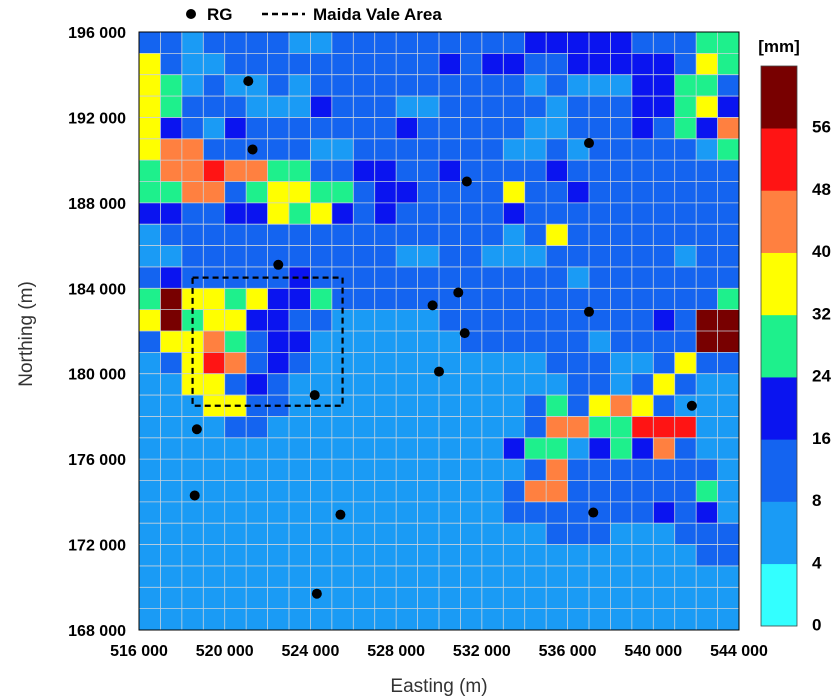 The height and width of the screenshot is (700, 833). I want to click on y-tick-label: 168 000, so click(97, 631).